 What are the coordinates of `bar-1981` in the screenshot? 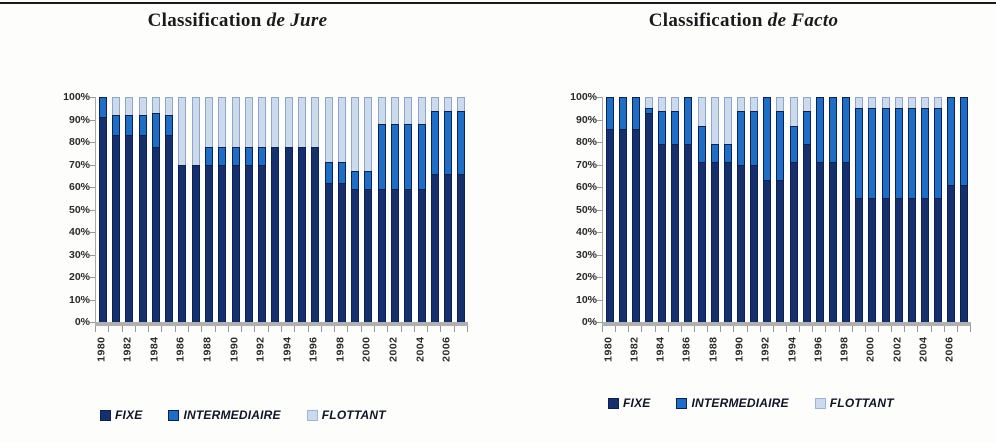 It's located at (622, 209).